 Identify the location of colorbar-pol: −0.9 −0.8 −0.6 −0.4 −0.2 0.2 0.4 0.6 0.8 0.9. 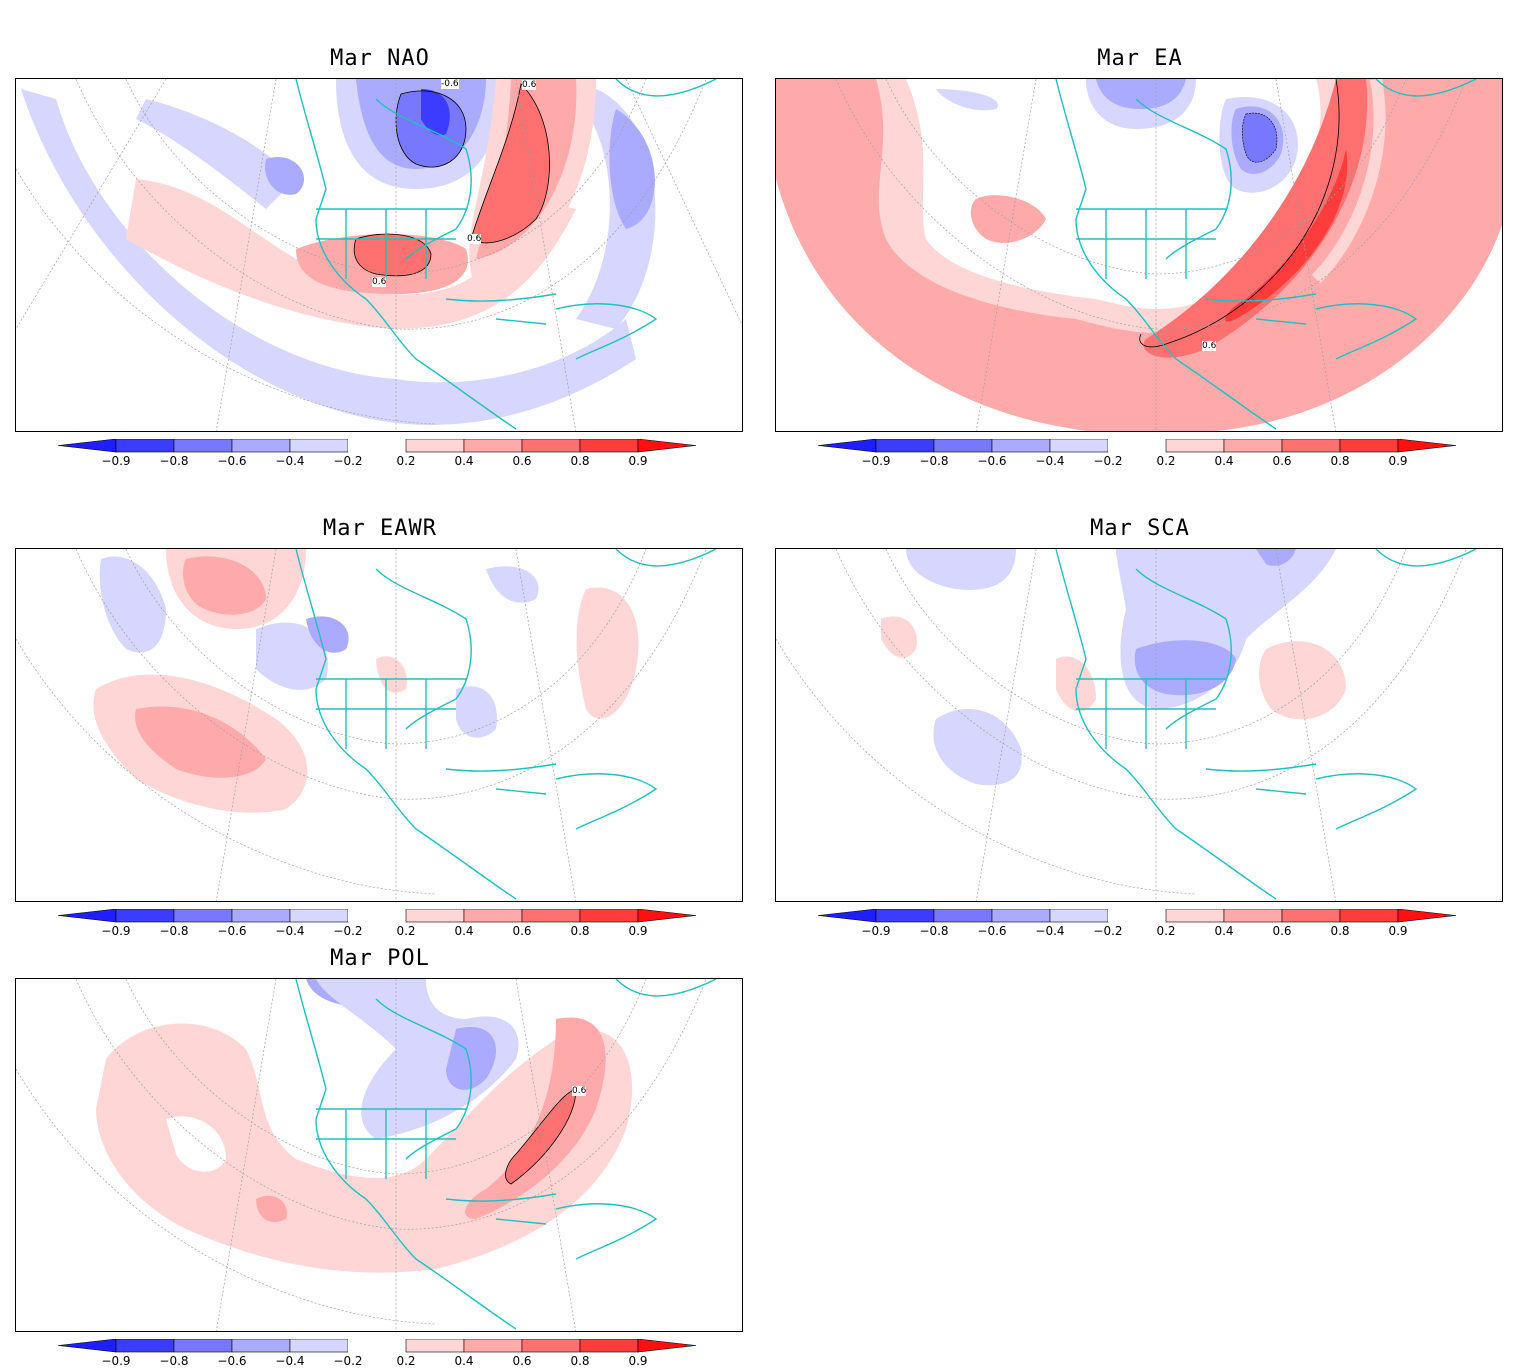
(383, 1355).